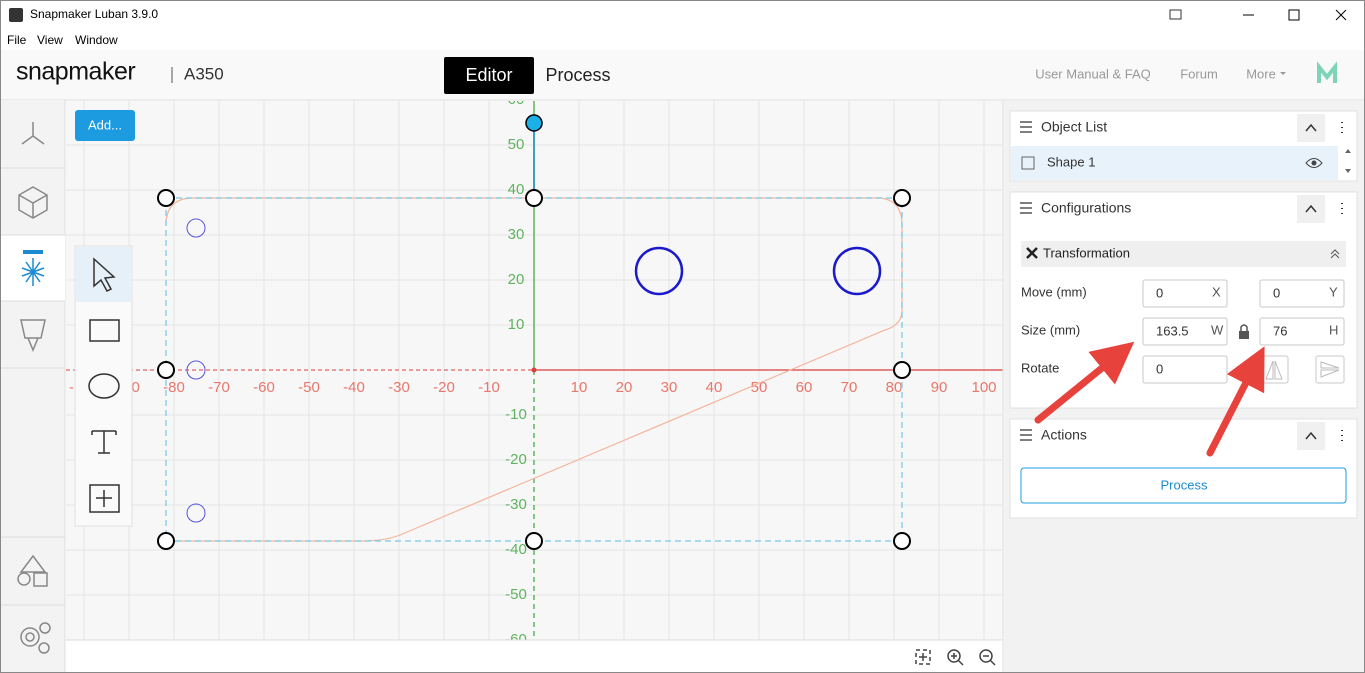 The height and width of the screenshot is (673, 1365). Describe the element at coordinates (516, 504) in the screenshot. I see `y-tick-label: -30` at that location.